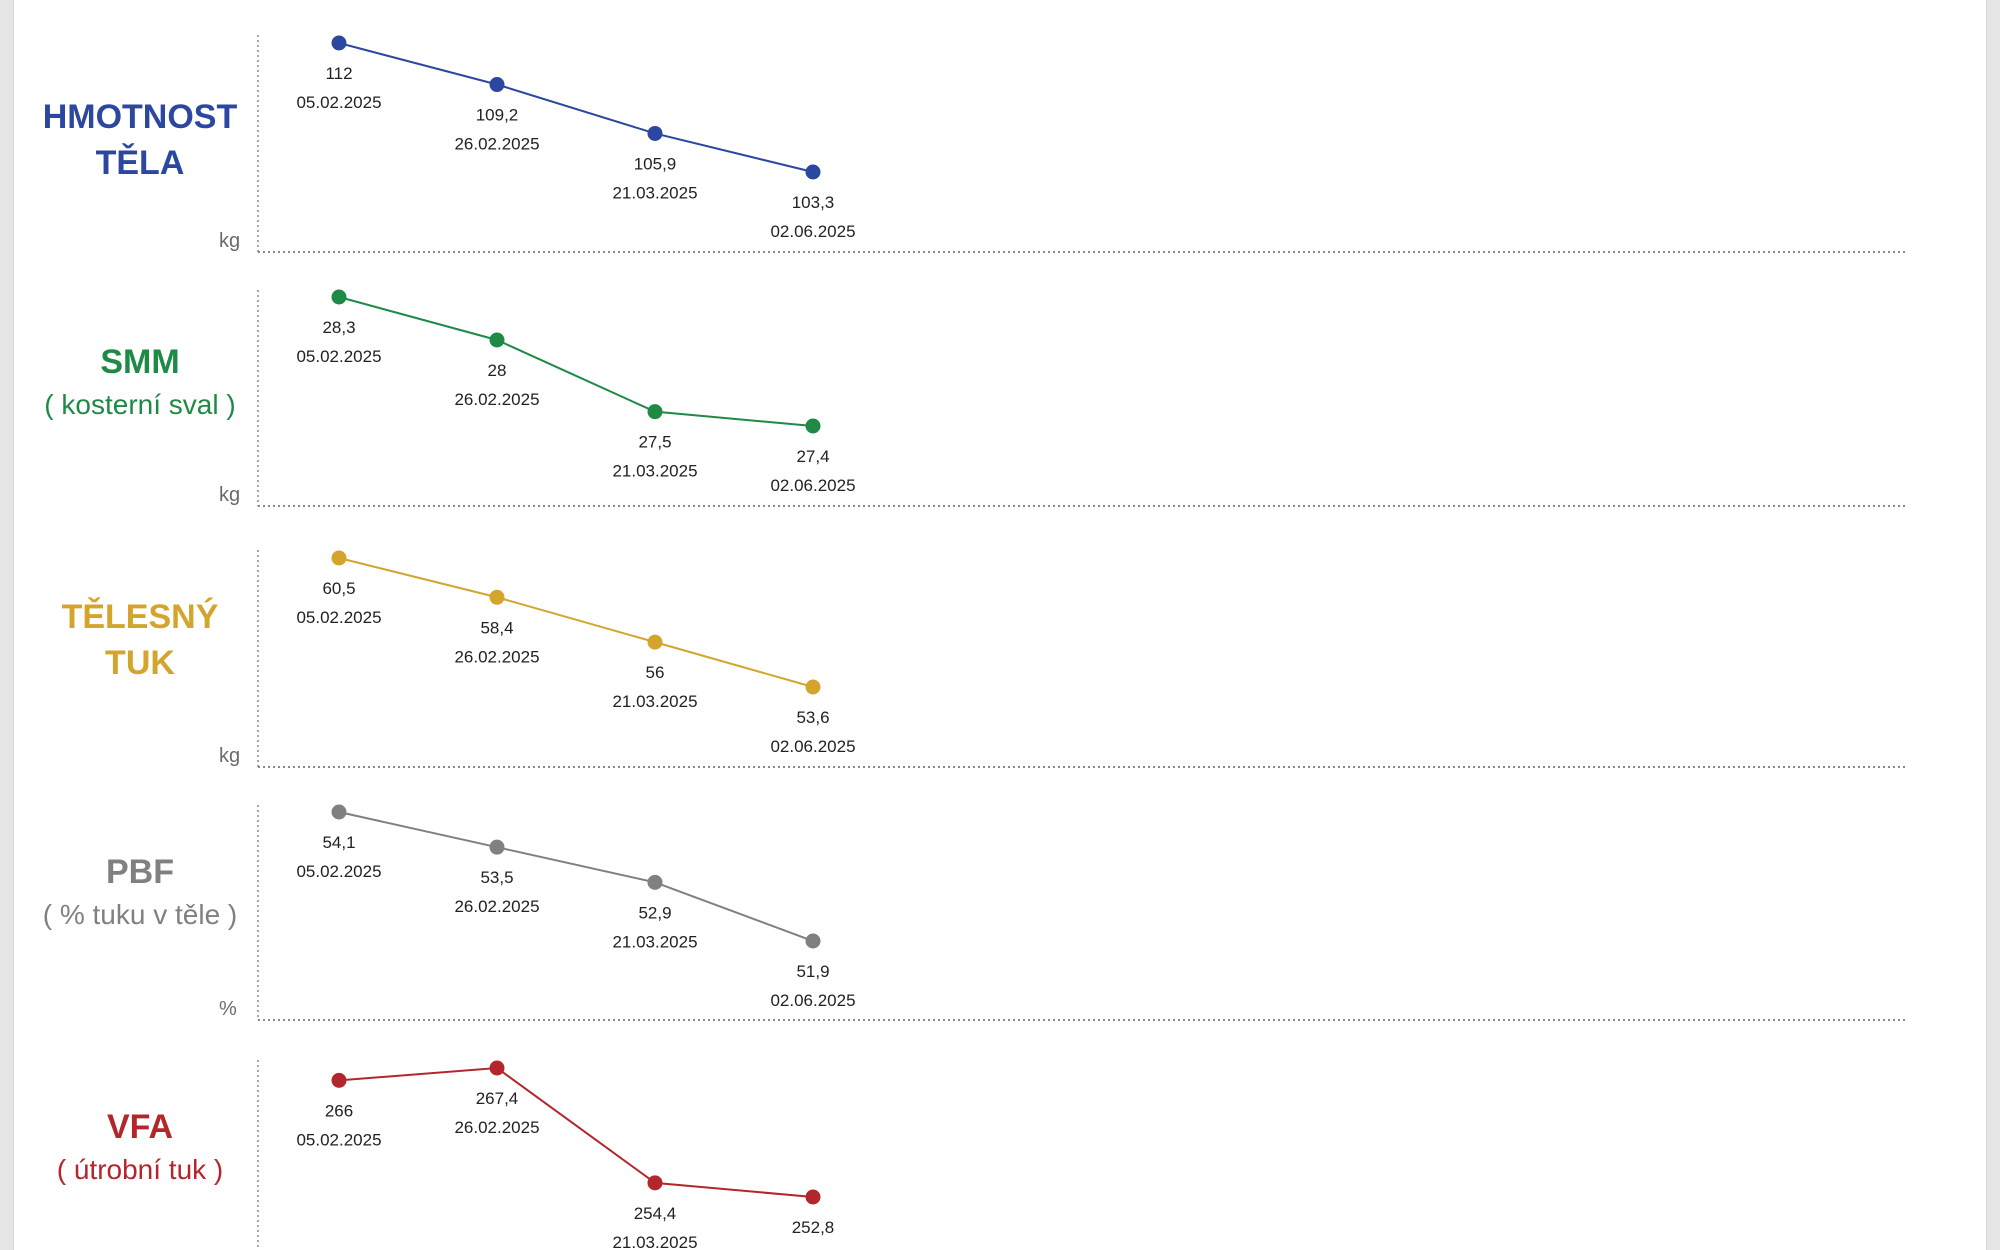 This screenshot has width=2000, height=1250. I want to click on vfa-date-label-1: 05.02.2025, so click(338, 1139).